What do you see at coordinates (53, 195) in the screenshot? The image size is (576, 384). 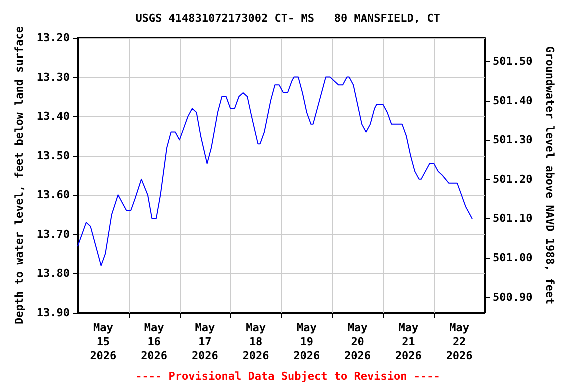 I see `y-tick-label: 13.60` at bounding box center [53, 195].